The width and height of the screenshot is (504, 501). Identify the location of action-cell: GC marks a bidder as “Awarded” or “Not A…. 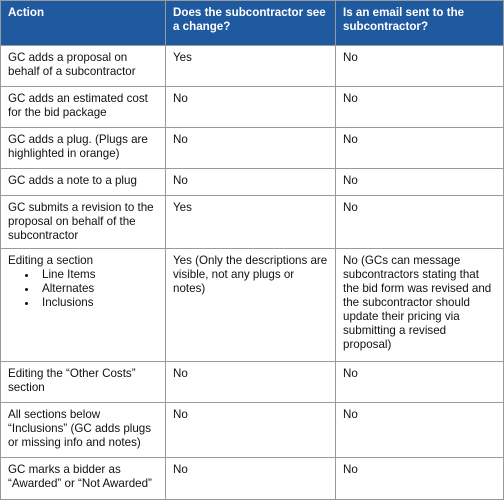
(83, 478).